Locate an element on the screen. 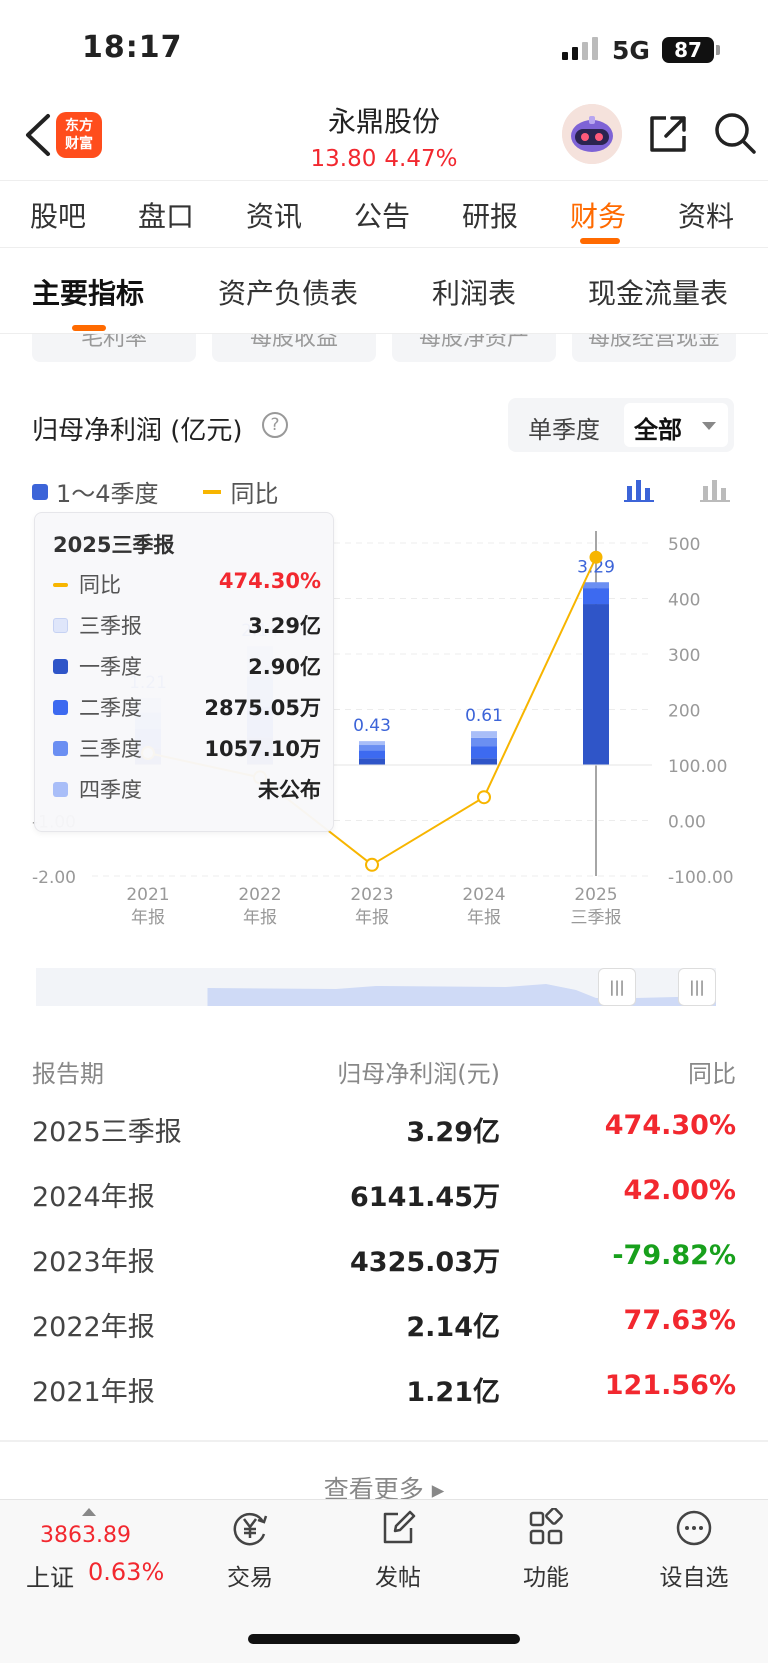  period-cell: 2024年报 is located at coordinates (93, 1197).